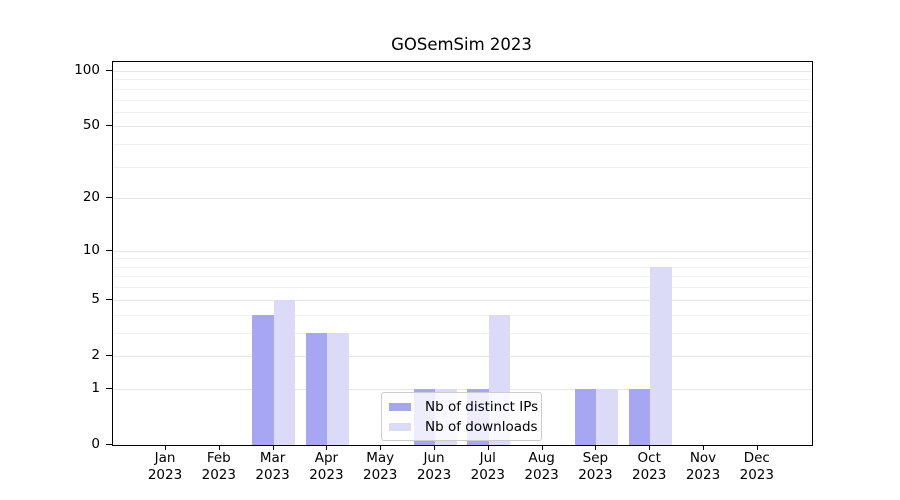  Describe the element at coordinates (756, 466) in the screenshot. I see `x-tick-label: Dec 2023` at that location.